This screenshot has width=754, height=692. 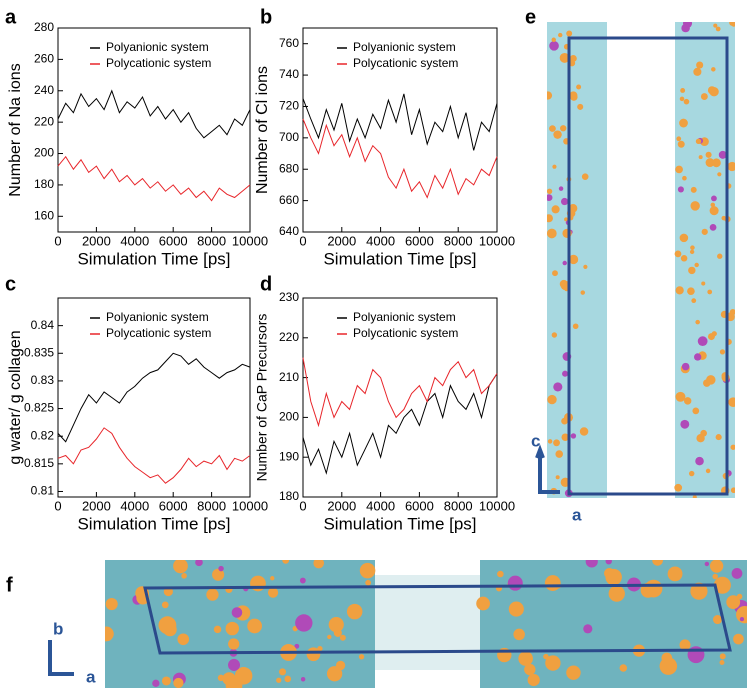 I want to click on y-tick-label: 240, so click(x=44, y=90).